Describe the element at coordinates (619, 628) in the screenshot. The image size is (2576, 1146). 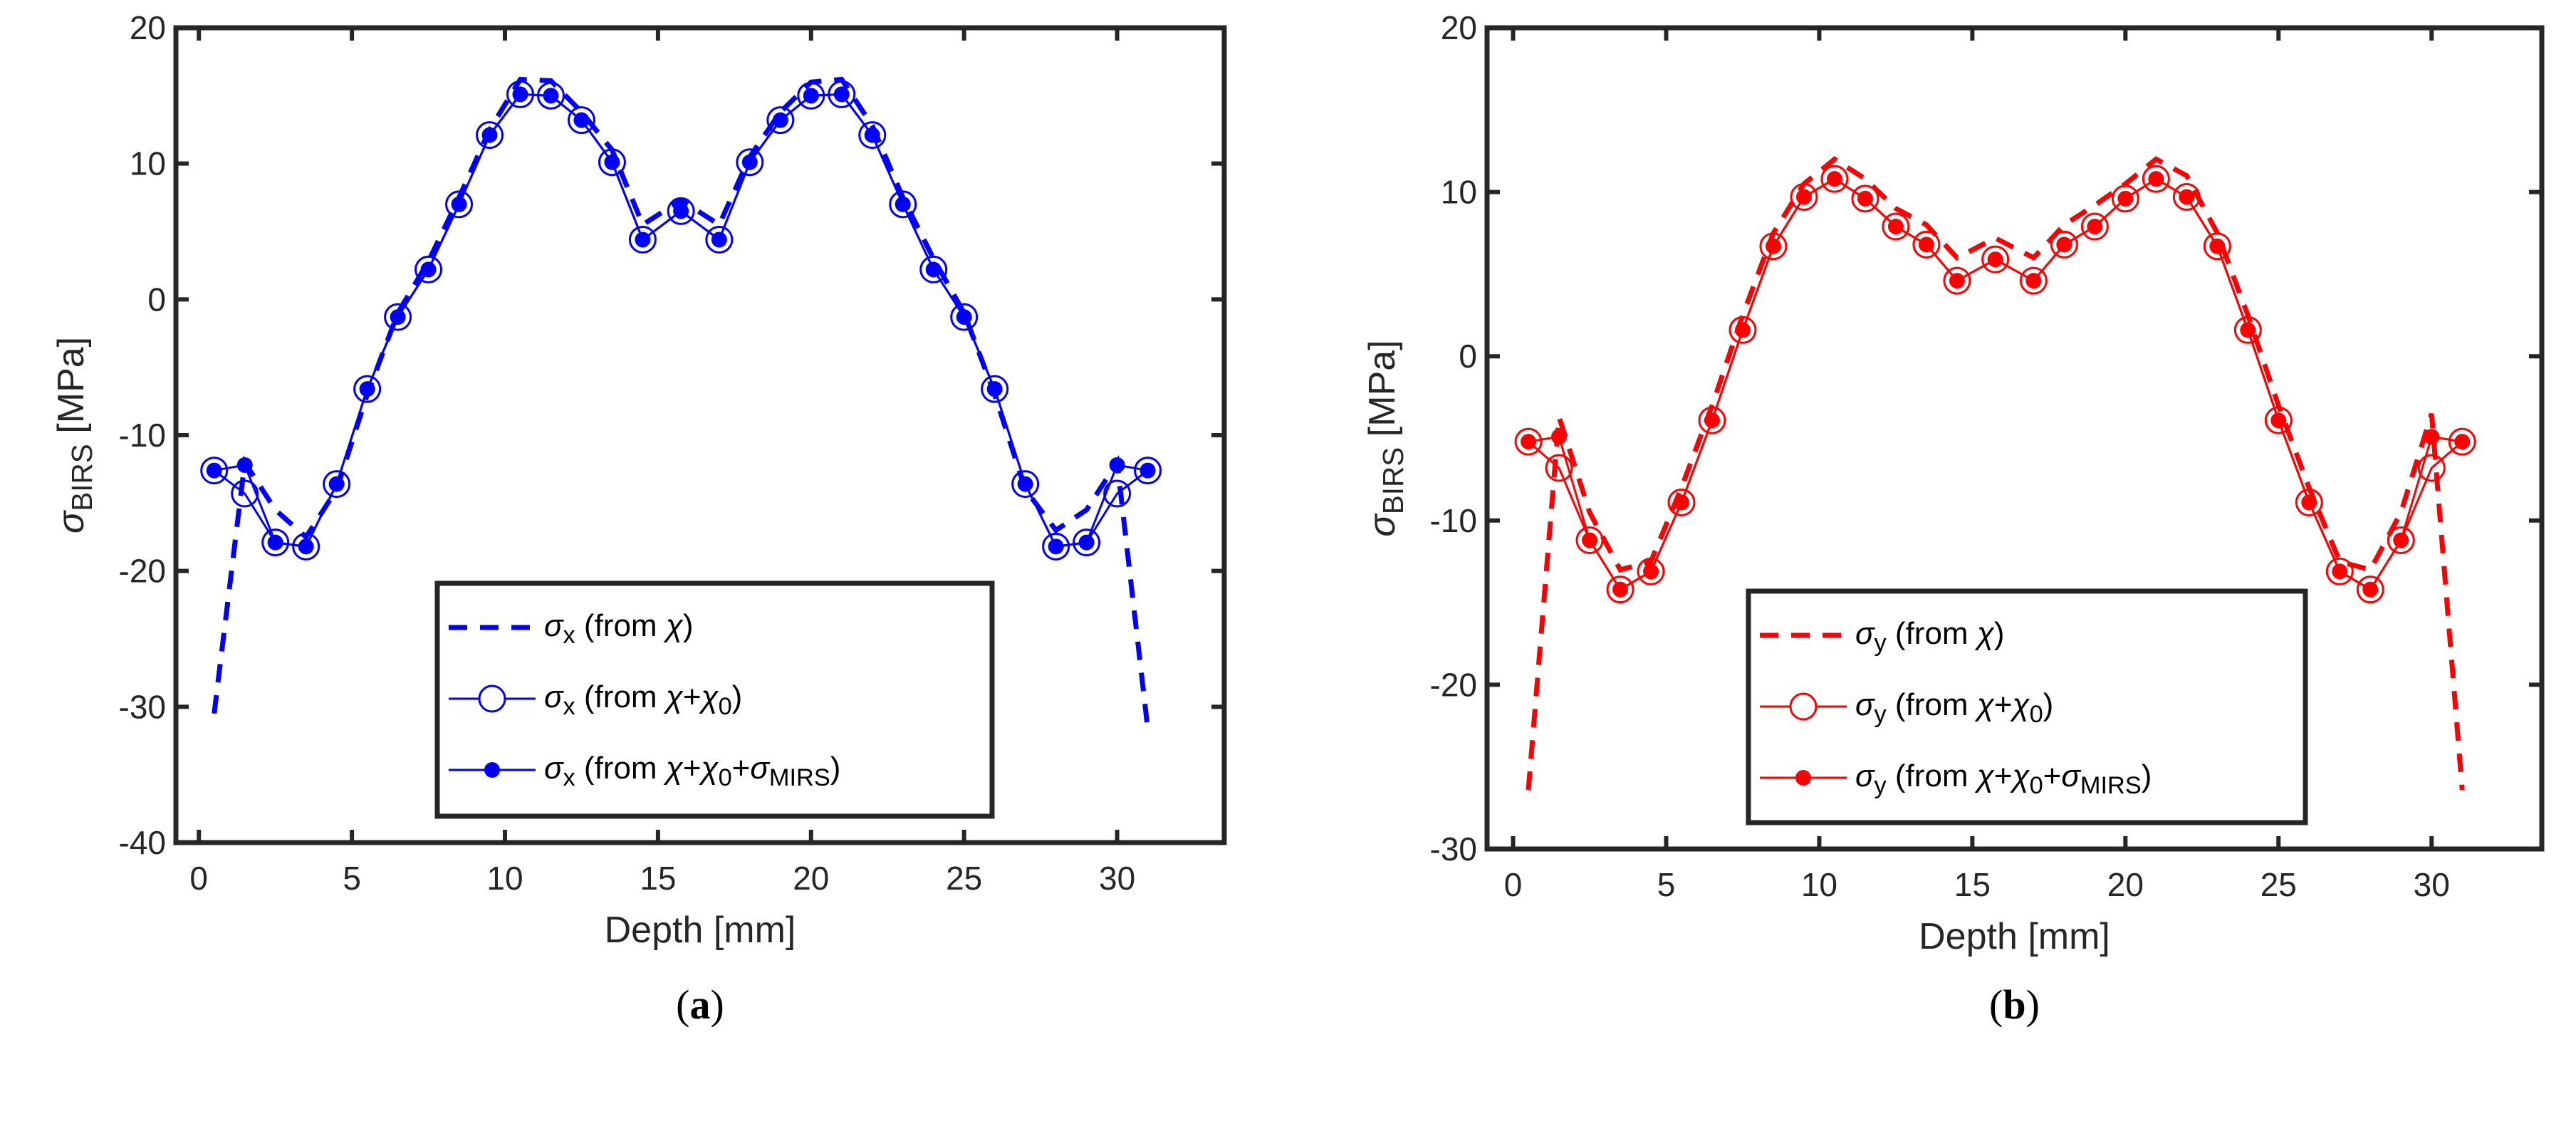
I see `legend-entry-label: σx (from χ)` at that location.